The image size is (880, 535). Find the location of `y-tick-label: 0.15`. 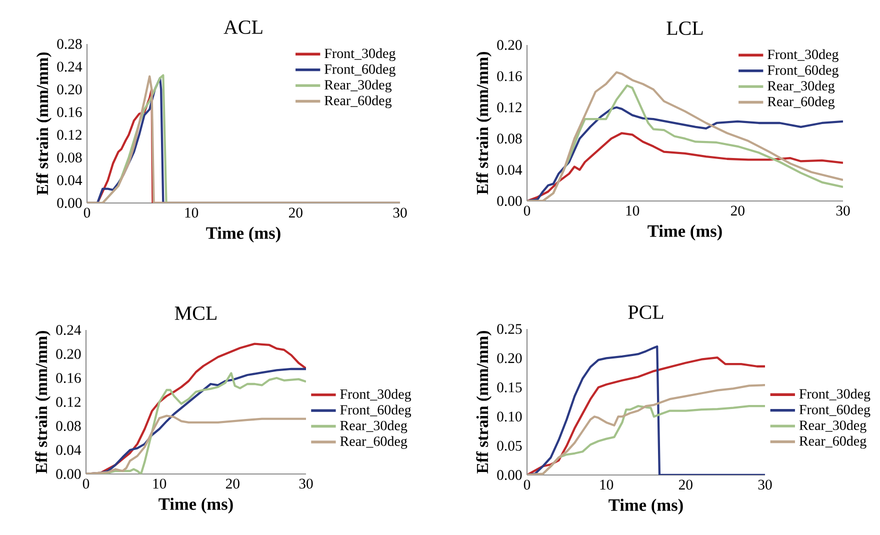

y-tick-label: 0.15 is located at coordinates (509, 387).